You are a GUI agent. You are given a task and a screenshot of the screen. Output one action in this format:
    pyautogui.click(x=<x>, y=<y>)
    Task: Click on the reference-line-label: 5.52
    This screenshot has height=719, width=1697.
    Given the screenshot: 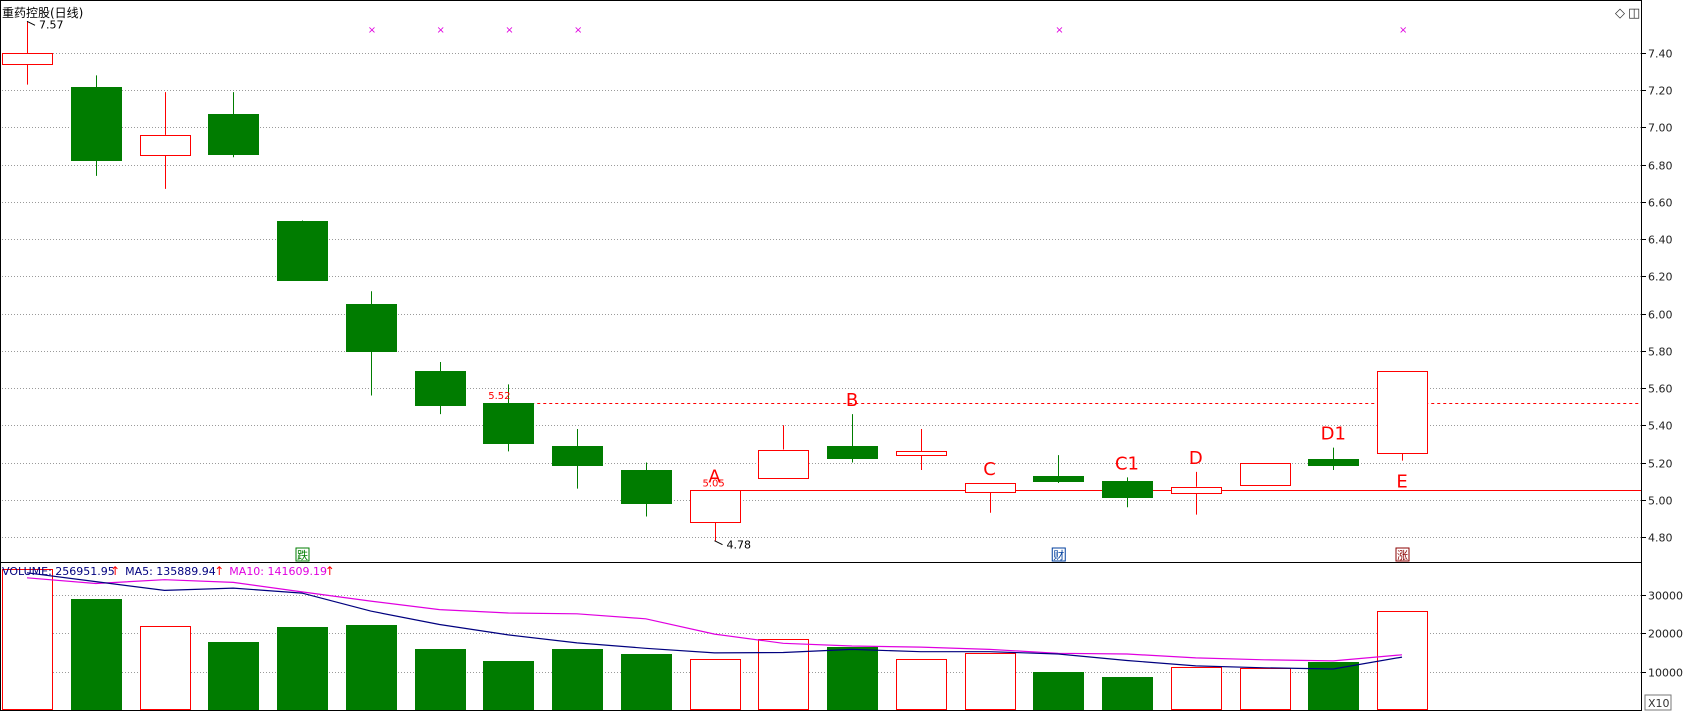 What is the action you would take?
    pyautogui.click(x=499, y=396)
    